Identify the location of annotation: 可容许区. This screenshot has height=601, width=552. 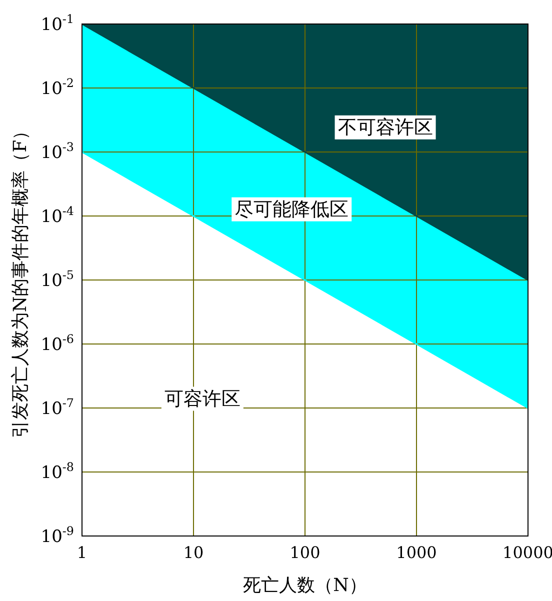
(202, 399).